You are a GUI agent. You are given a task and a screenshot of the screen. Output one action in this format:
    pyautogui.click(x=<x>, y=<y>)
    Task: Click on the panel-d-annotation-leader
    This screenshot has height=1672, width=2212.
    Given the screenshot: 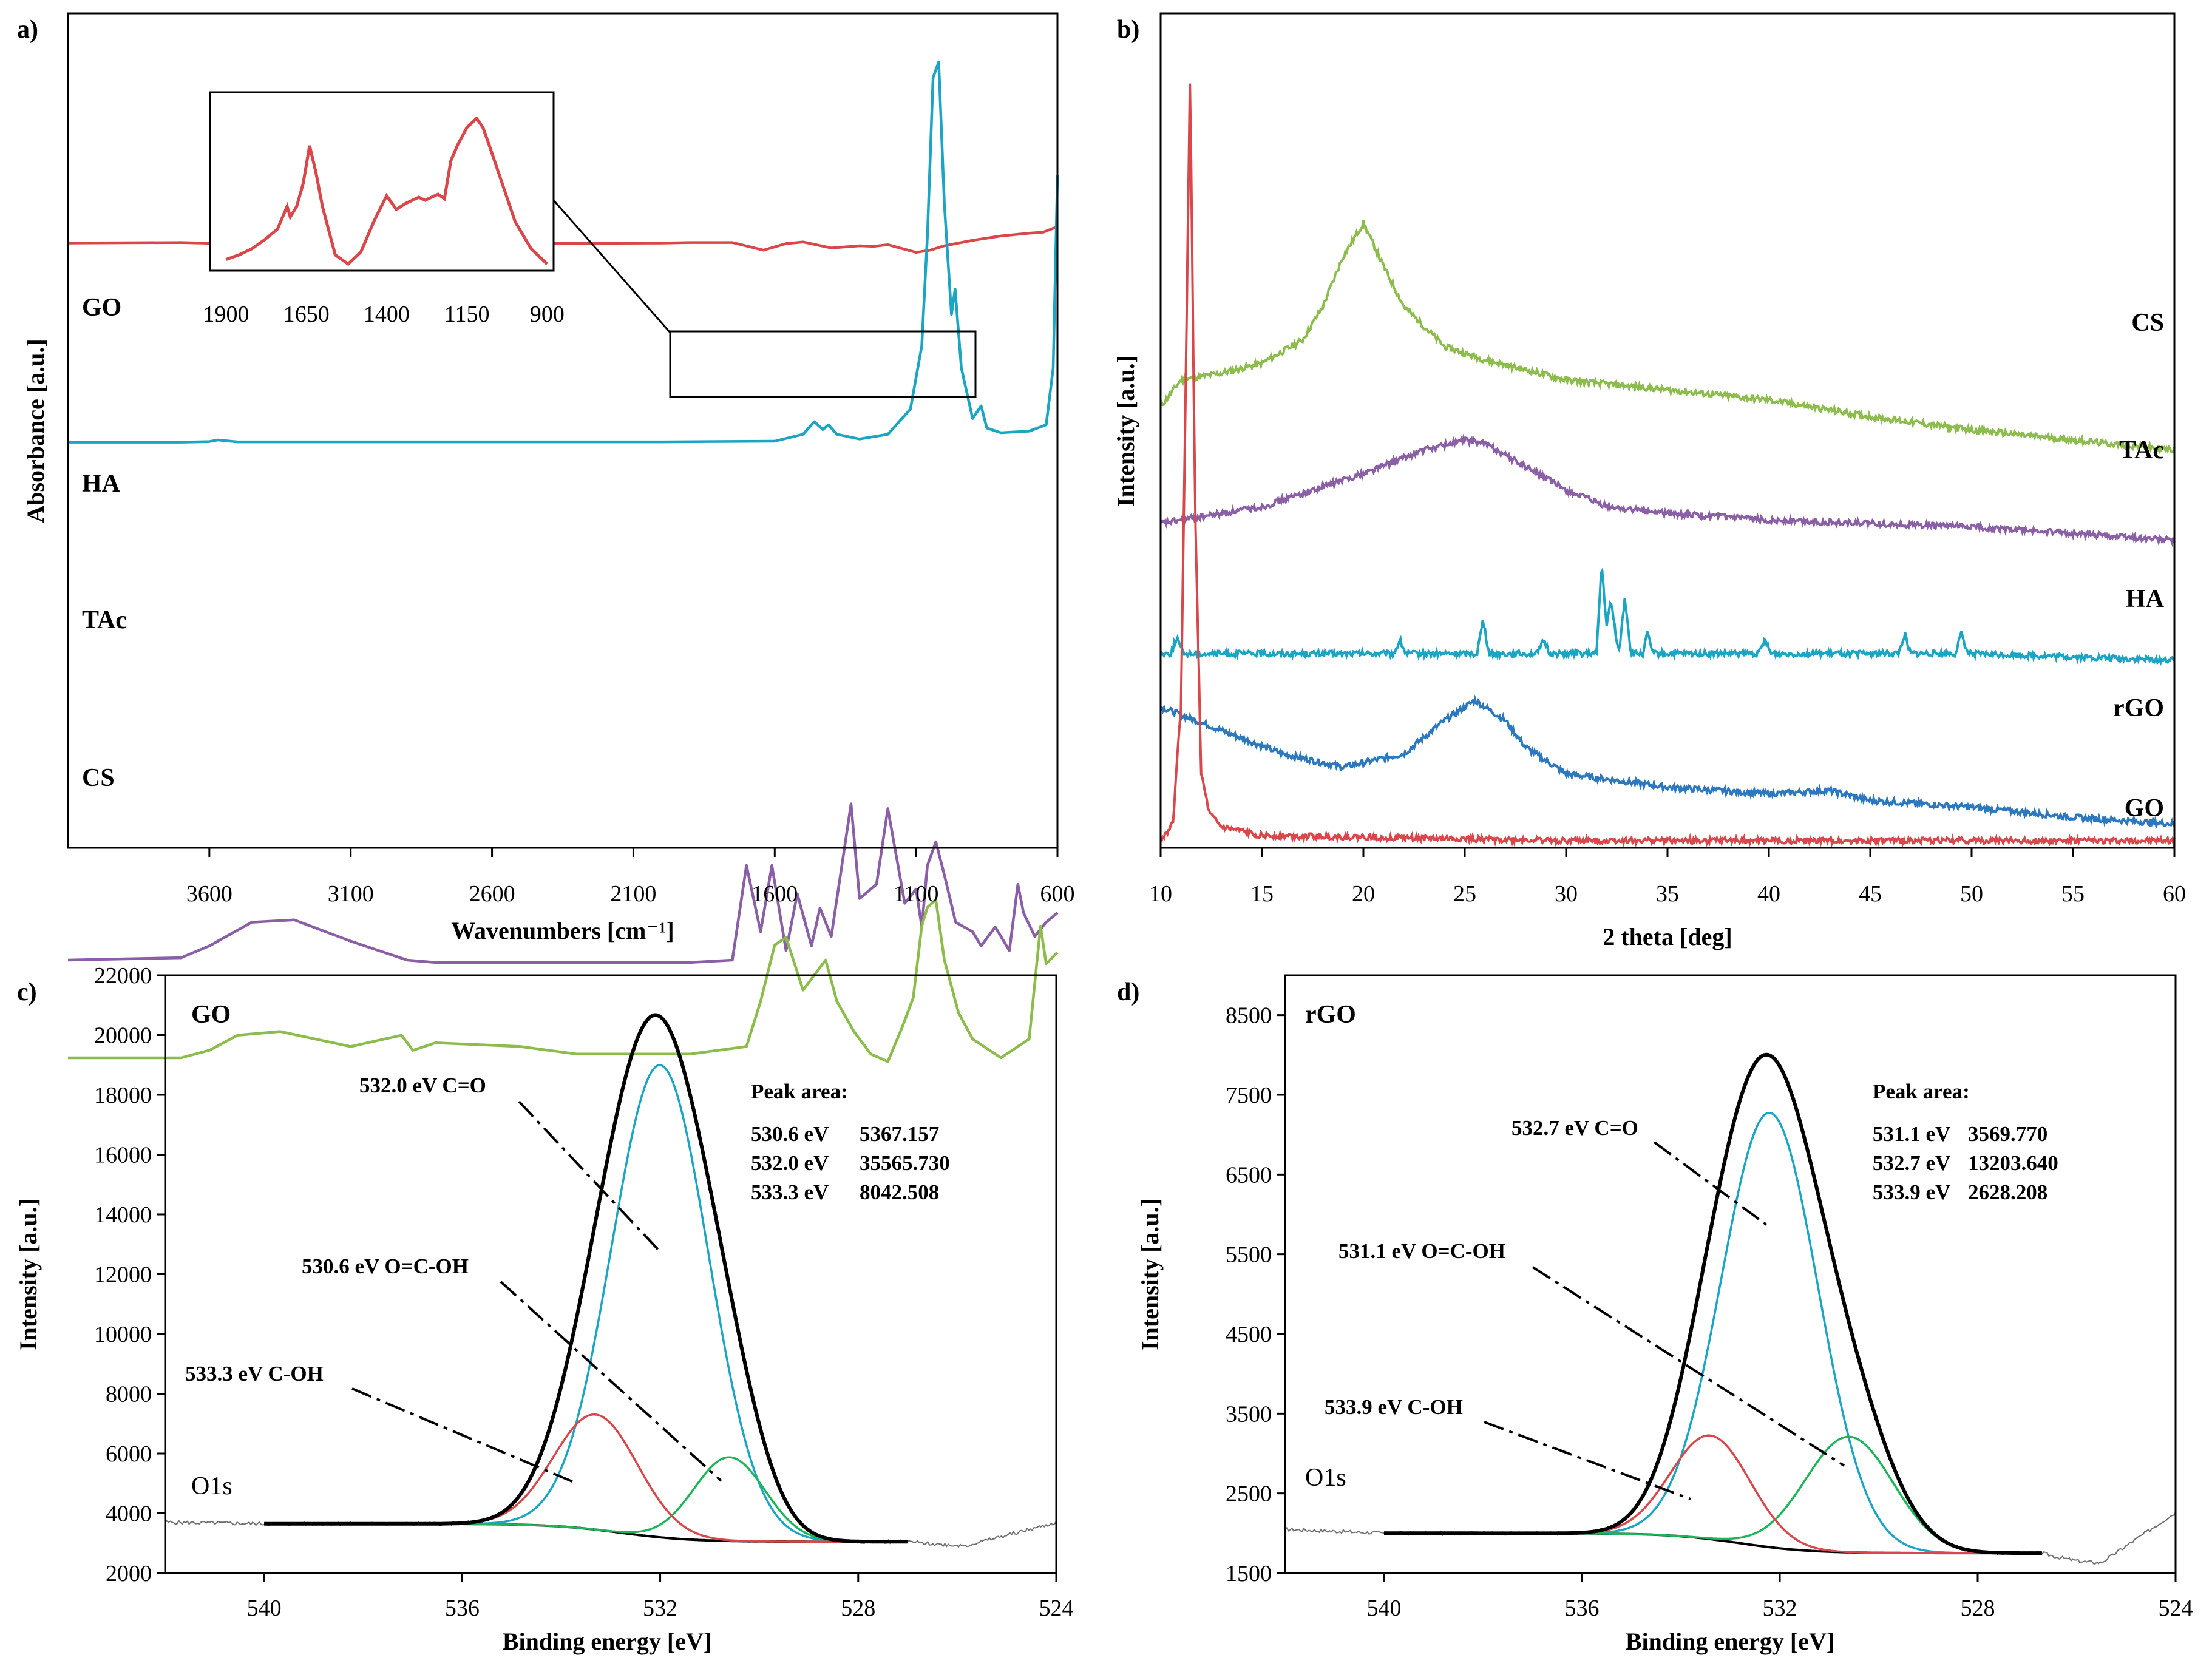 What is the action you would take?
    pyautogui.click(x=1587, y=1460)
    